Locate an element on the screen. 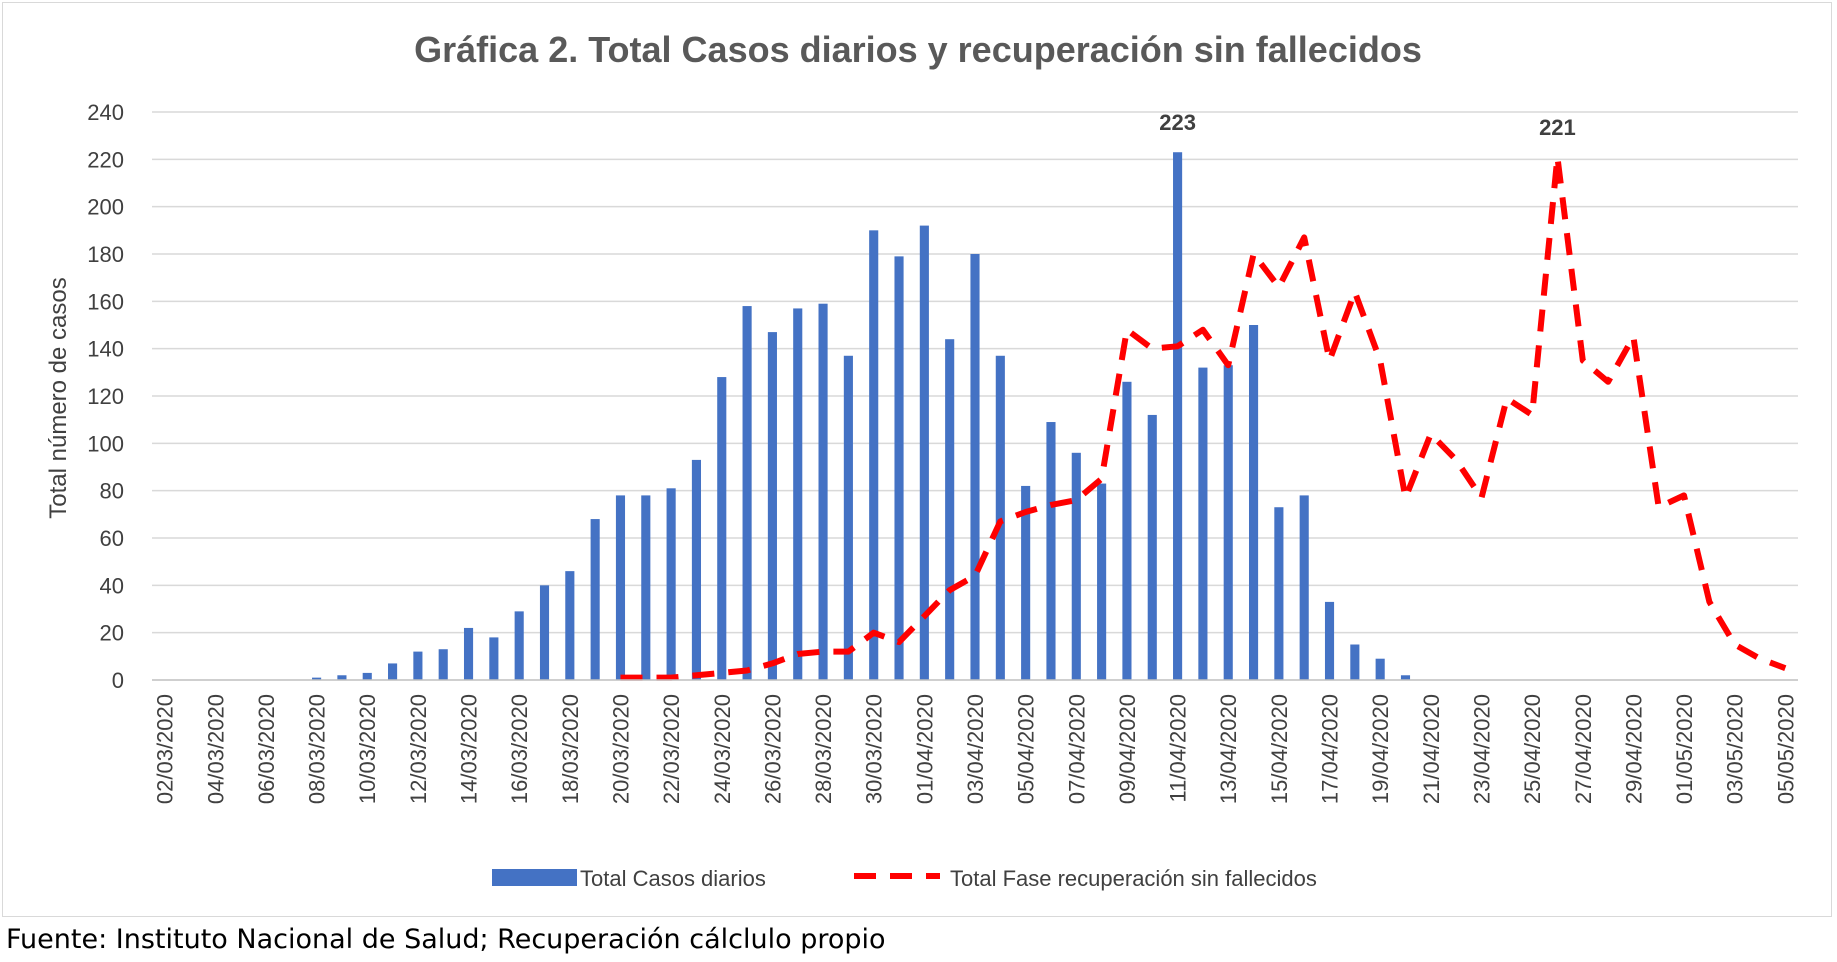 This screenshot has width=1837, height=962. x-tick-label: 18/03/2020 is located at coordinates (570, 749).